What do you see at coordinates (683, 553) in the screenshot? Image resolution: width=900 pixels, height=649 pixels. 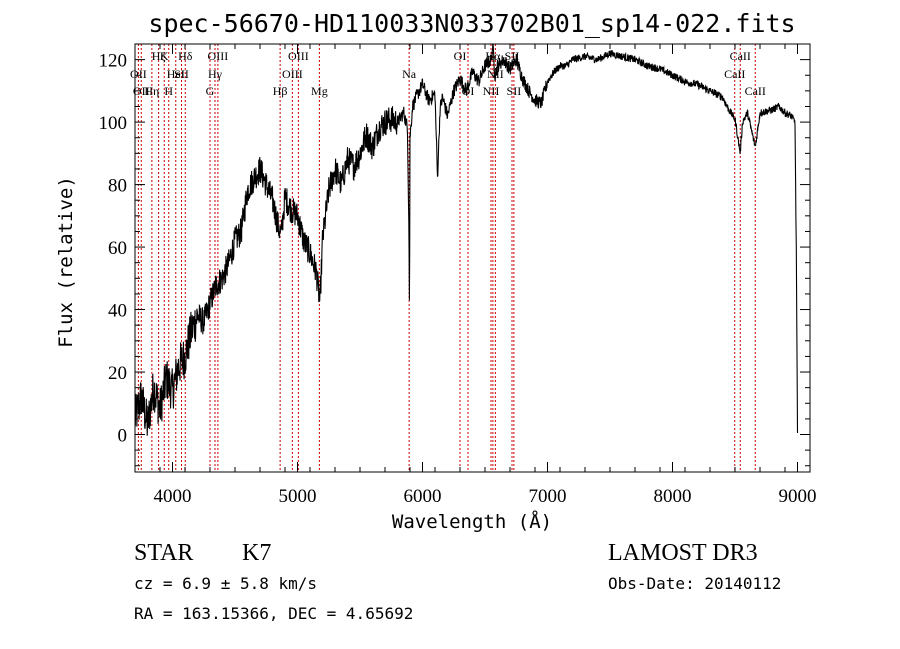 I see `survey-name: LAMOST DR3` at bounding box center [683, 553].